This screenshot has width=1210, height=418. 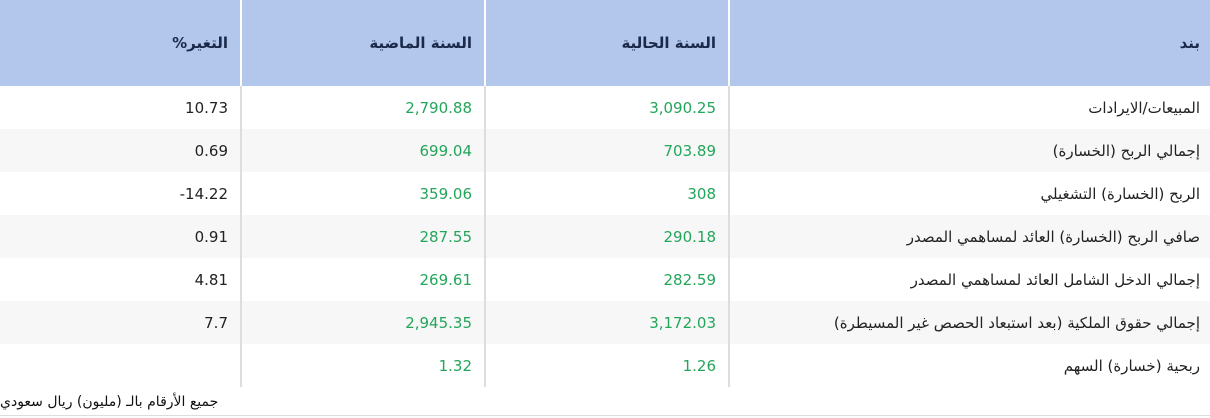 I want to click on divider, so click(x=605, y=415).